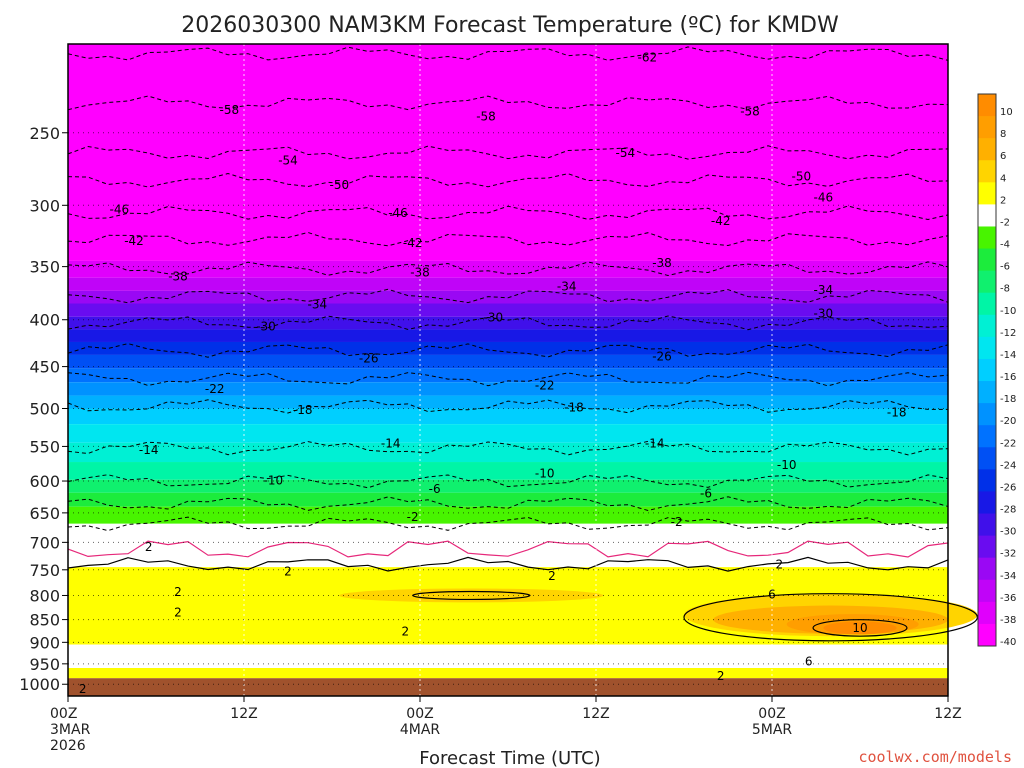  I want to click on x-tick-label: 5MAR, so click(772, 730).